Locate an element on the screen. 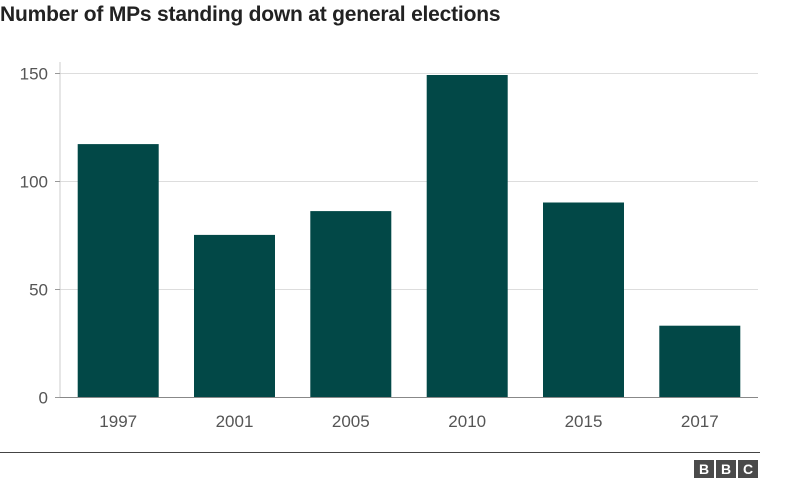 The width and height of the screenshot is (800, 484). y-axis: 0 50 100 150 is located at coordinates (40, 235).